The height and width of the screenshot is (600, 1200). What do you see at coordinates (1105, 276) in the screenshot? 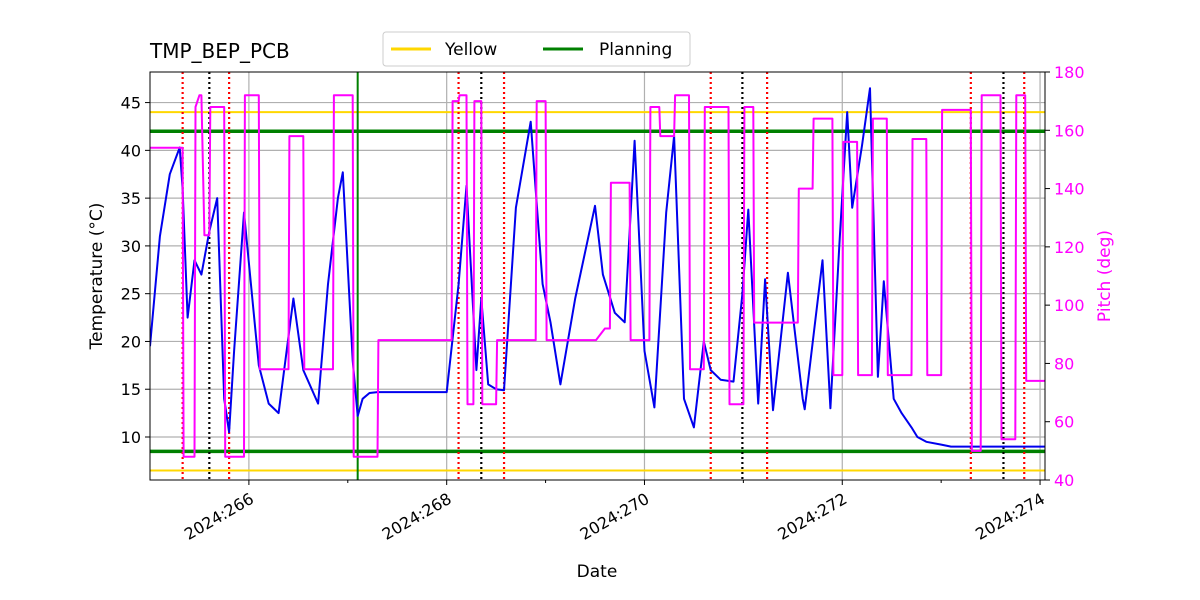
I see `y2-axis-label: Pitch (deg)` at bounding box center [1105, 276].